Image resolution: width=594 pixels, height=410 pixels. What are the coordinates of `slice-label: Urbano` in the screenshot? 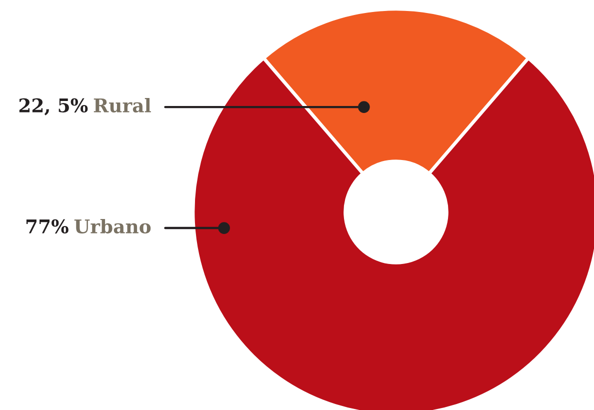 It's located at (112, 226).